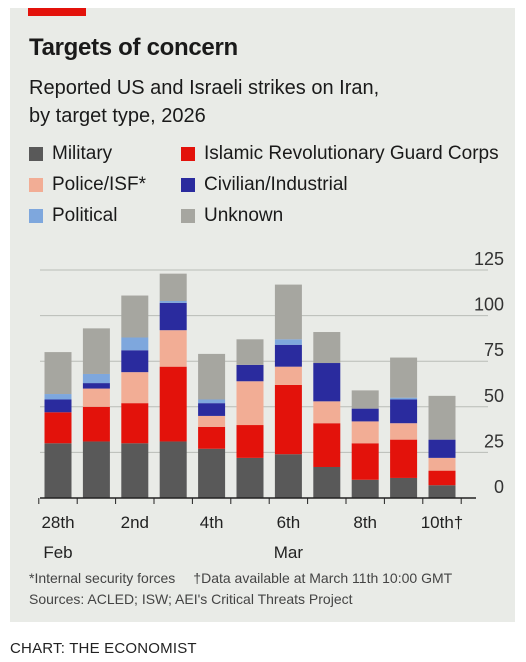 The height and width of the screenshot is (662, 526). I want to click on legend-item-unknown: Unknown, so click(232, 216).